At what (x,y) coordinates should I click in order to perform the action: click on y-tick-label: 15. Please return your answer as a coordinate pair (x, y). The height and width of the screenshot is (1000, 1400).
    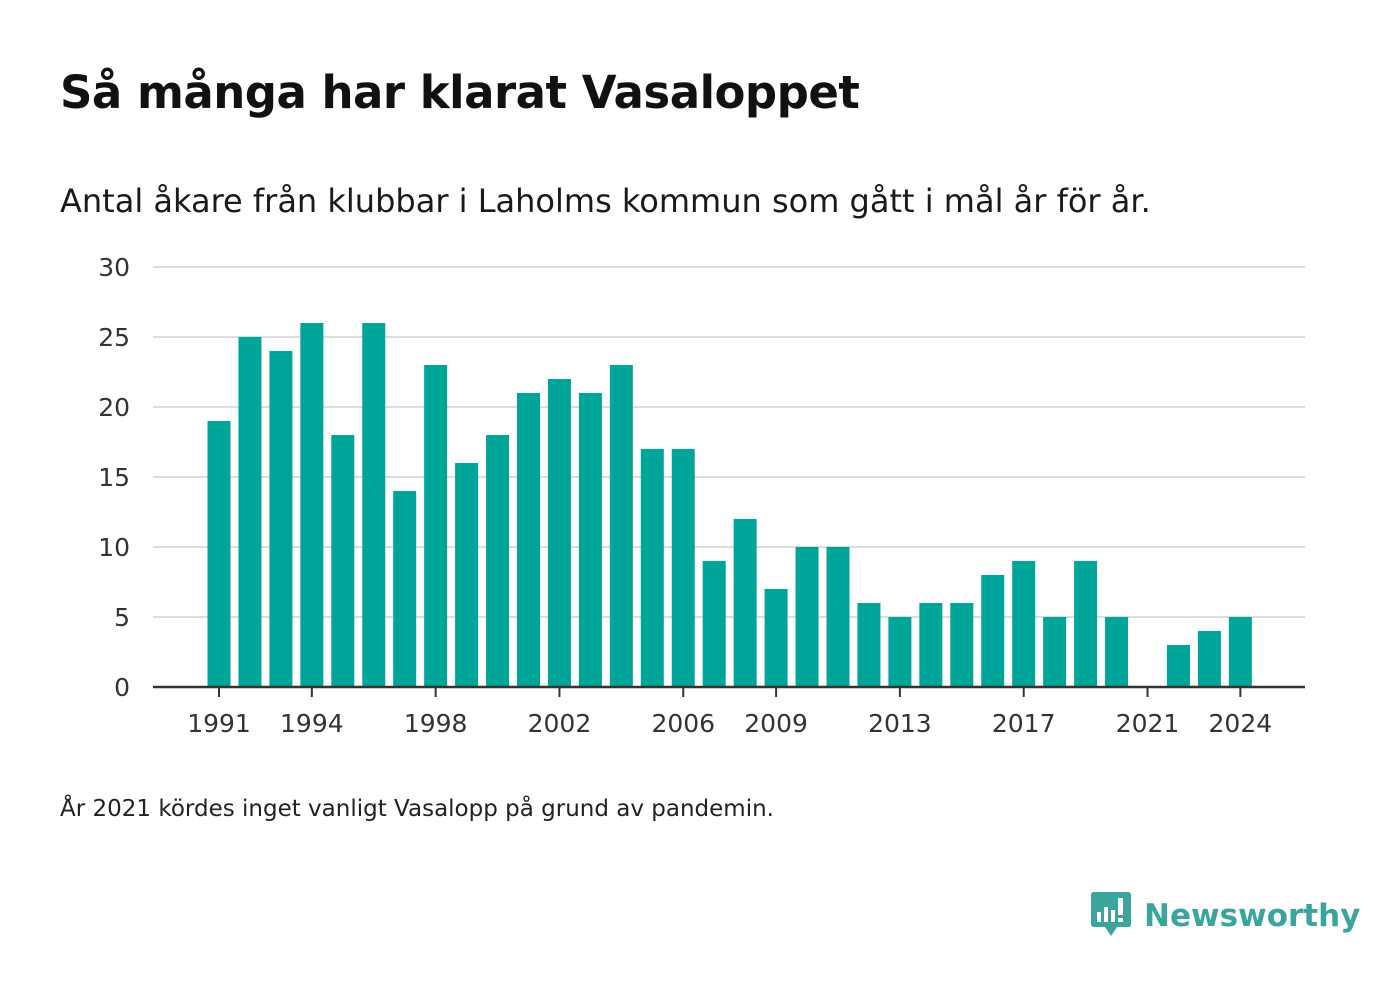
    Looking at the image, I should click on (114, 477).